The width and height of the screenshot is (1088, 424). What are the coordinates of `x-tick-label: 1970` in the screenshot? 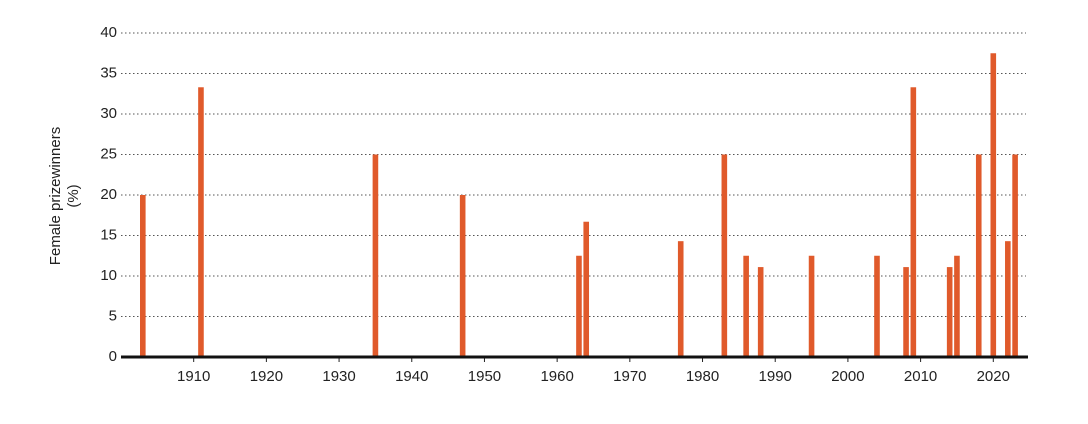 It's located at (629, 376).